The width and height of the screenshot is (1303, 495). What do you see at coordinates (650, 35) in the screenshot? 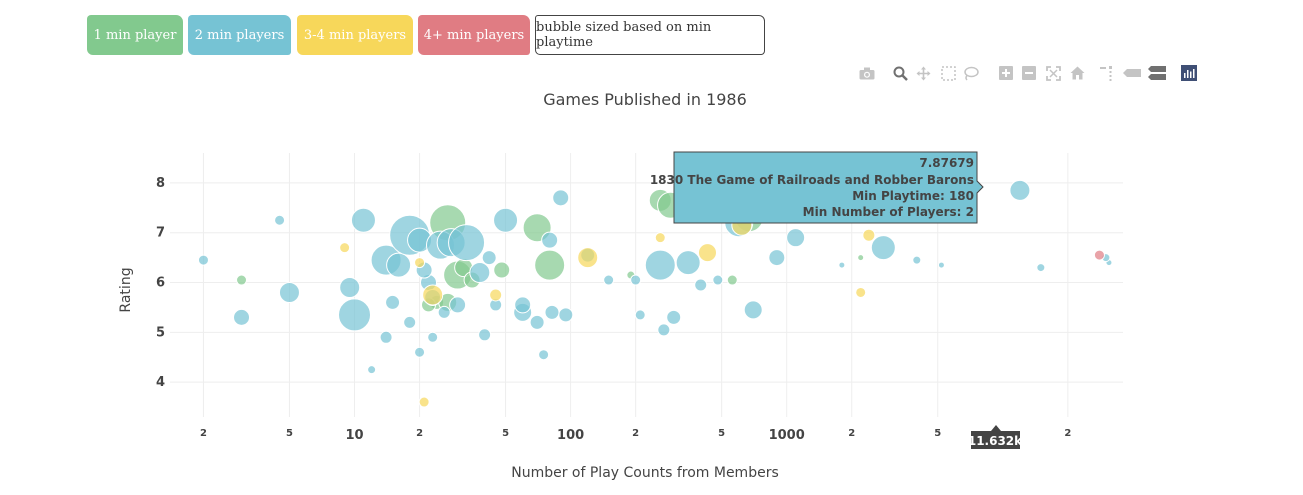
I see `bubble-size-toggle-button: bubble sized based on min playtime` at bounding box center [650, 35].